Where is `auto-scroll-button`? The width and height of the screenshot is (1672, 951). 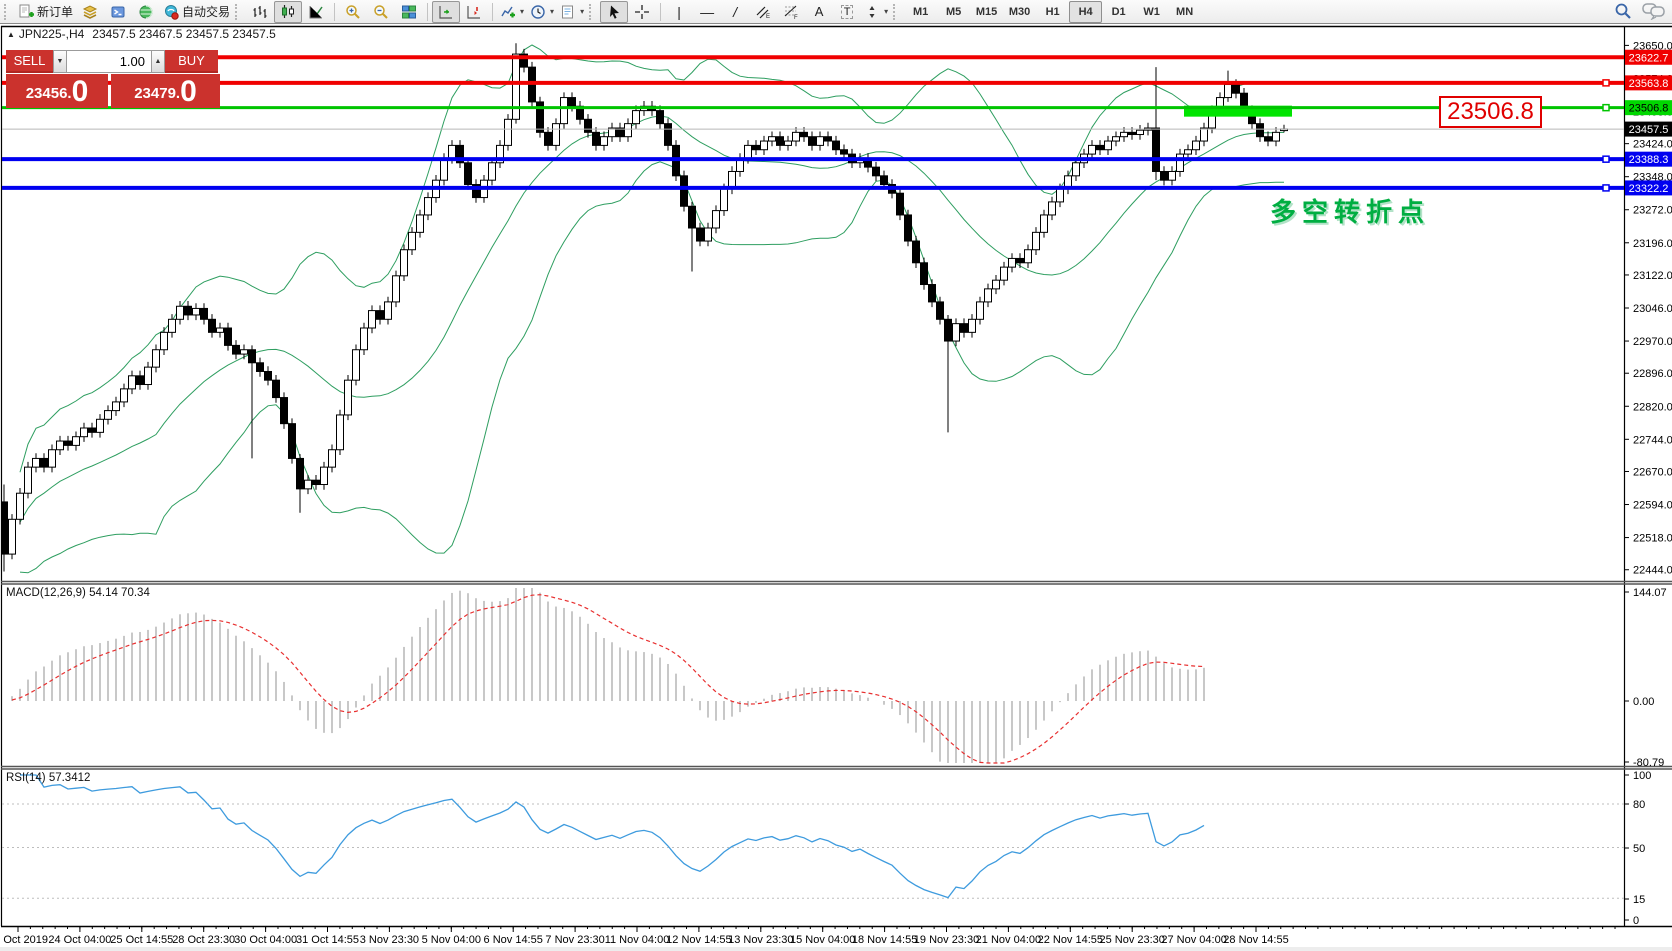
auto-scroll-button is located at coordinates (446, 11).